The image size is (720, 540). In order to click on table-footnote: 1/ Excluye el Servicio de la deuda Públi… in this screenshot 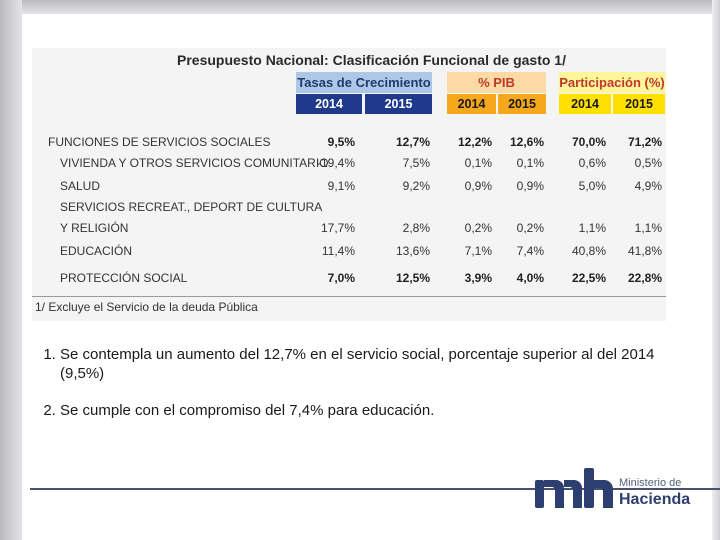, I will do `click(146, 307)`.